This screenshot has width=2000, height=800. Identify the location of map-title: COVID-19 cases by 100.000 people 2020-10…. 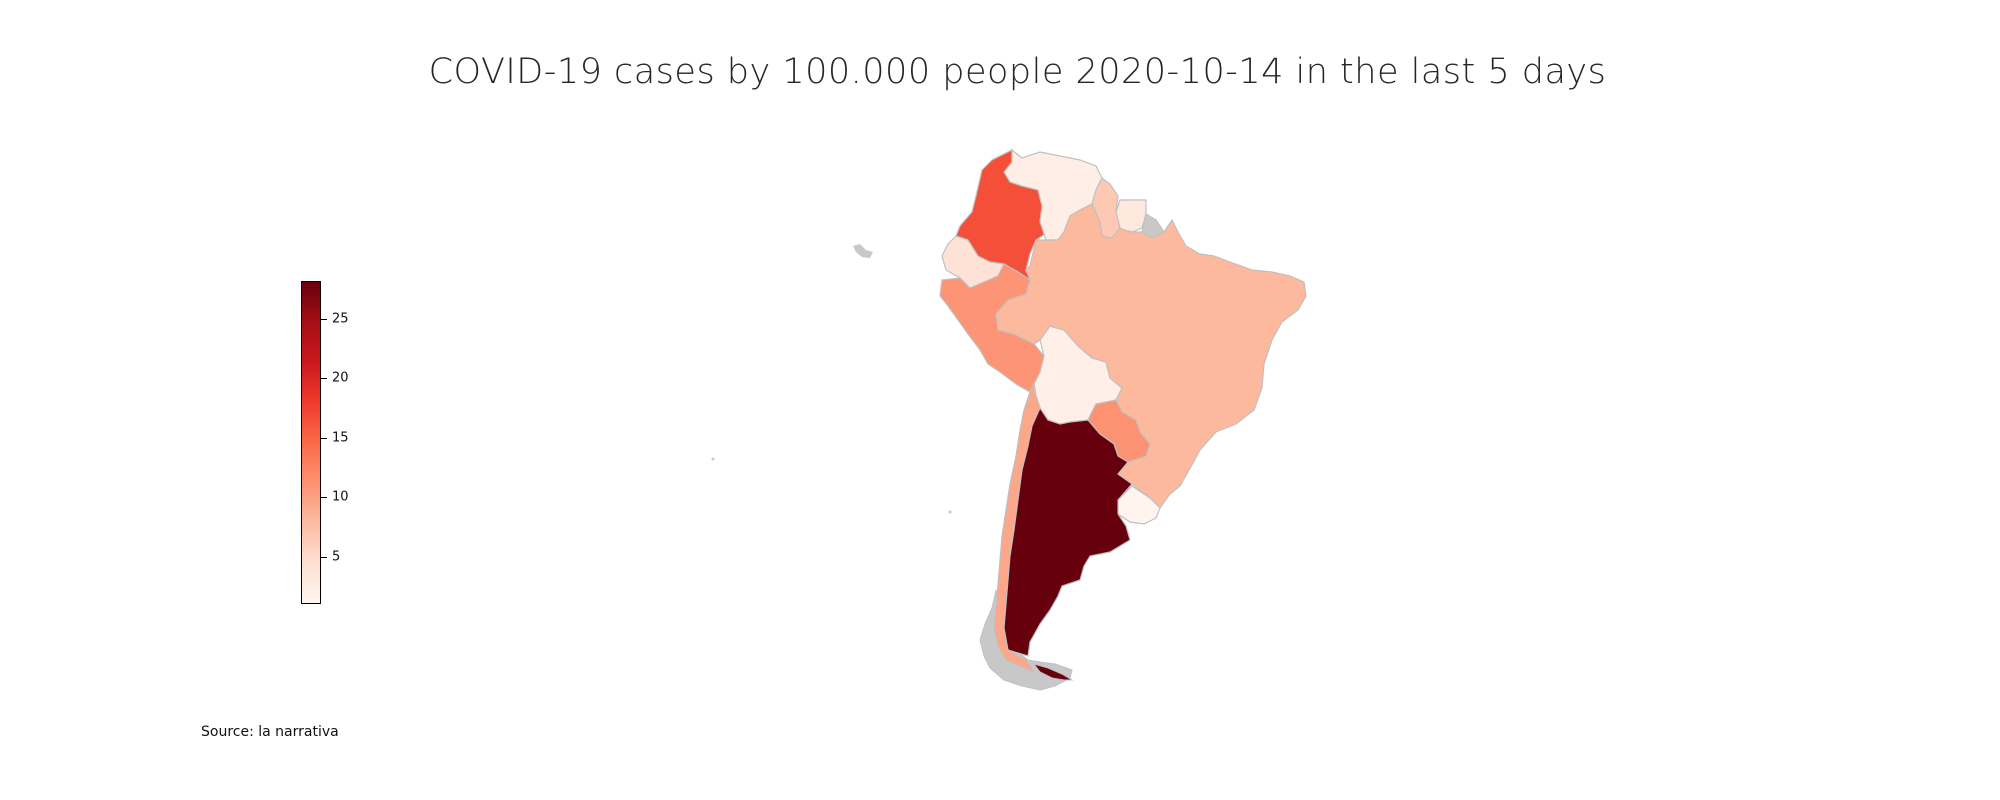
(1017, 72).